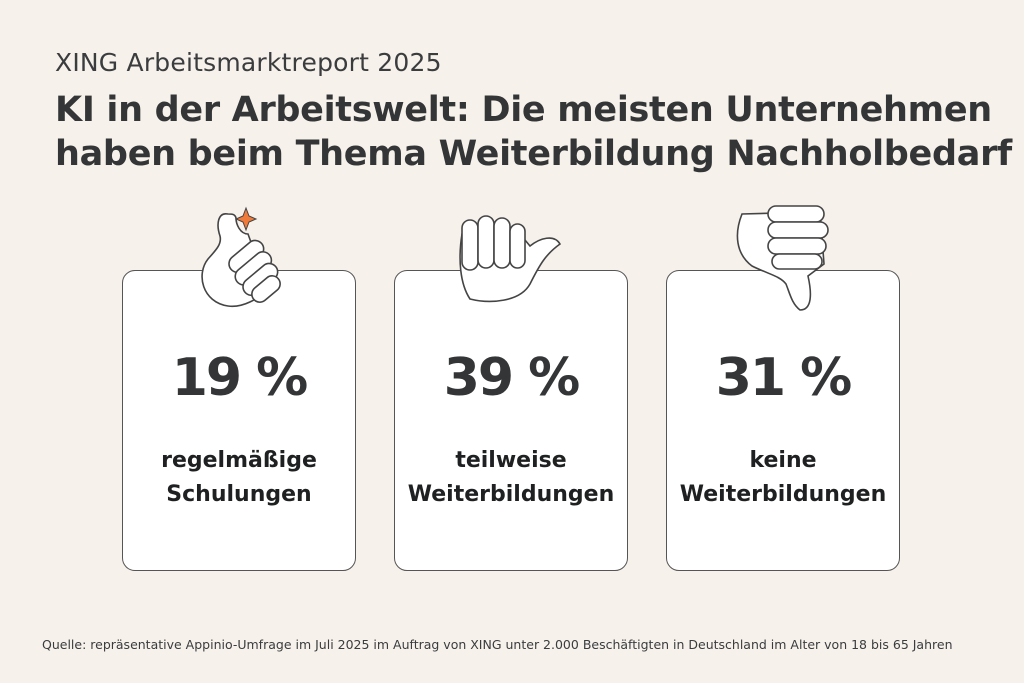 This screenshot has height=683, width=1024. What do you see at coordinates (511, 420) in the screenshot?
I see `stat-card-partial-training` at bounding box center [511, 420].